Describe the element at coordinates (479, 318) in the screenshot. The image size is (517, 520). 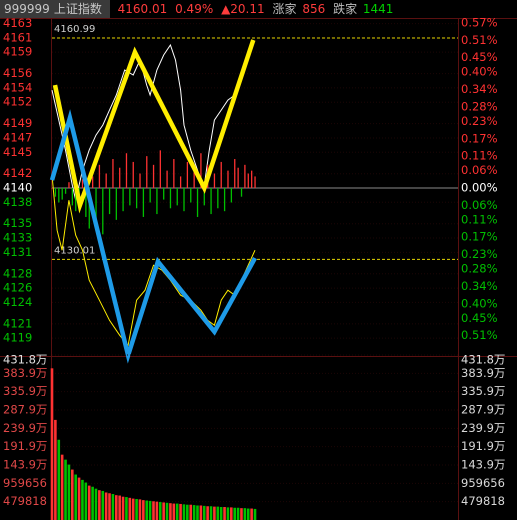
I see `y2-tick-label: 0.45%` at that location.